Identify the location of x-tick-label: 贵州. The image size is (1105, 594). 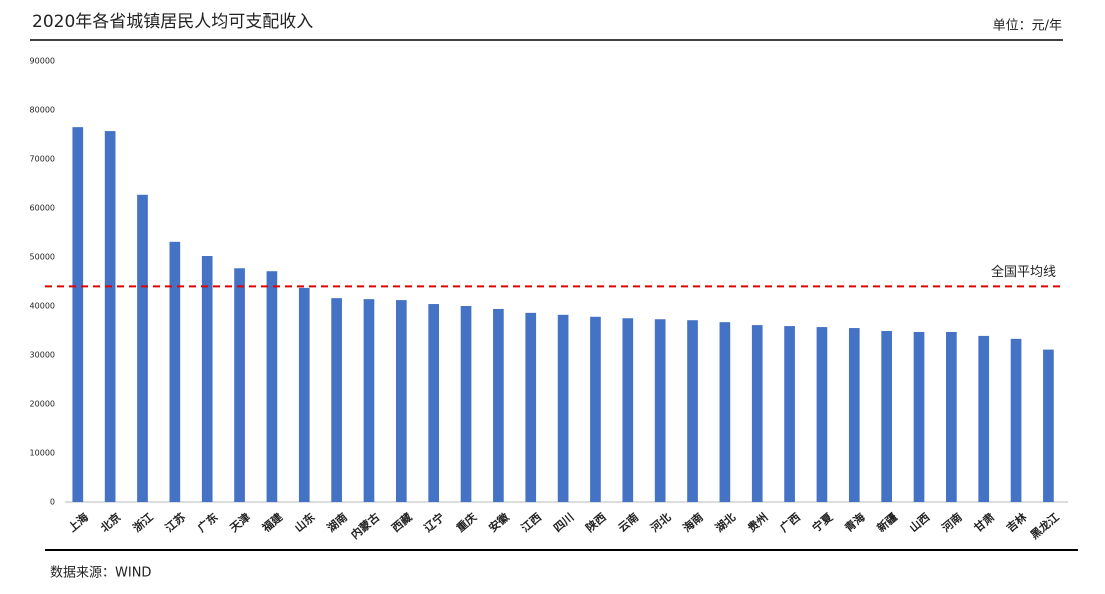
(758, 522).